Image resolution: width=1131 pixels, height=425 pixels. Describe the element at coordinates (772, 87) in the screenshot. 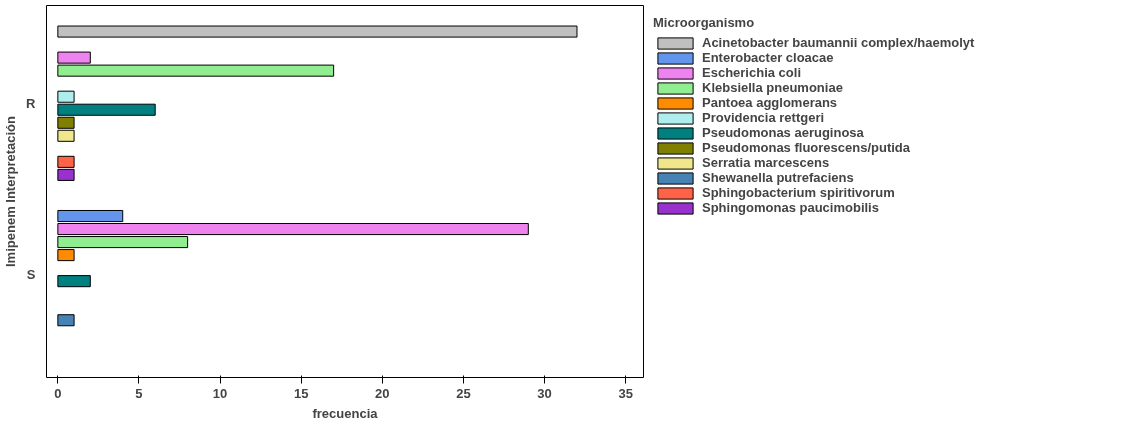

I see `legend-label: Klebsiella pneumoniae` at that location.